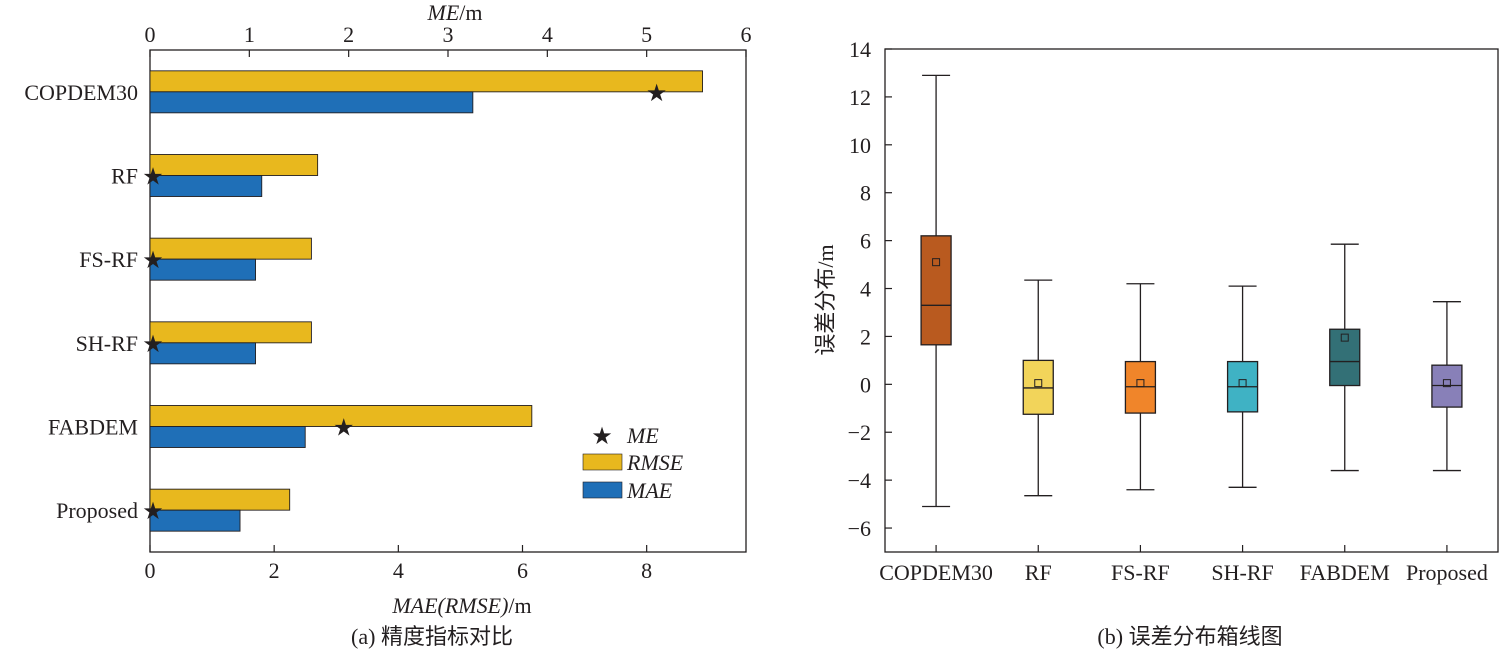 Image resolution: width=1500 pixels, height=653 pixels. Describe the element at coordinates (649, 490) in the screenshot. I see `legend-label-mae: MAE` at that location.